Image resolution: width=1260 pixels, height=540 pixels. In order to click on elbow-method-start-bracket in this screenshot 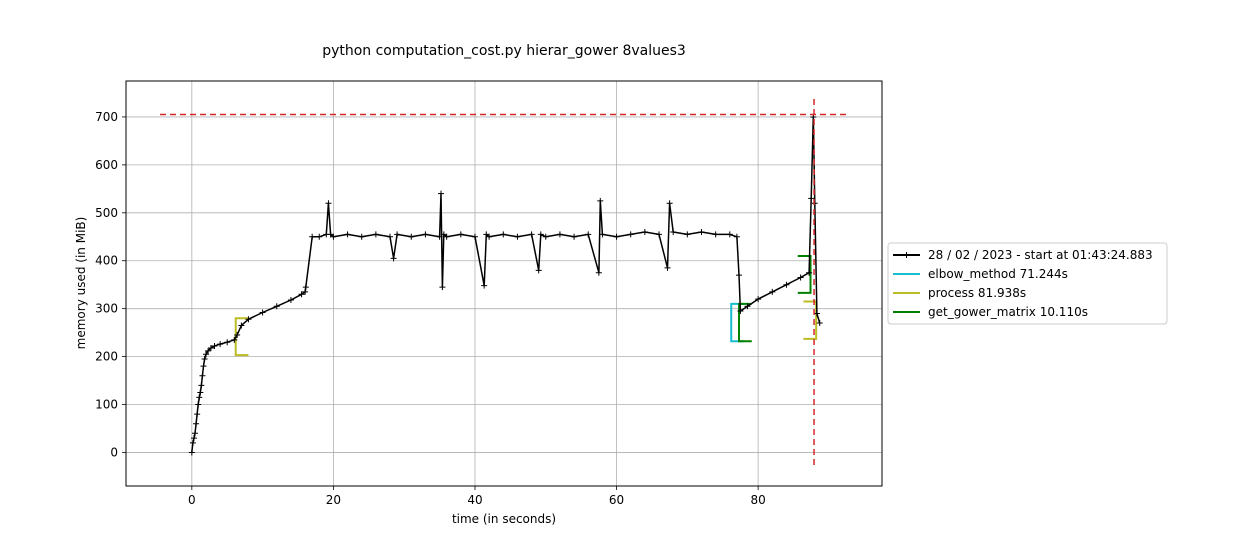, I will do `click(737, 322)`.